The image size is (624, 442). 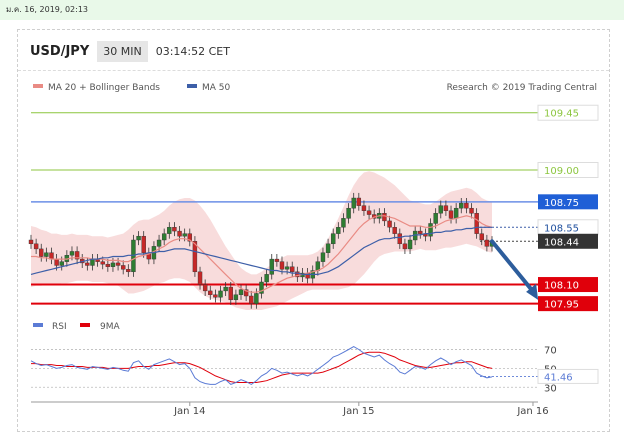 What do you see at coordinates (558, 377) in the screenshot?
I see `rsi-last-label: 41.46` at bounding box center [558, 377].